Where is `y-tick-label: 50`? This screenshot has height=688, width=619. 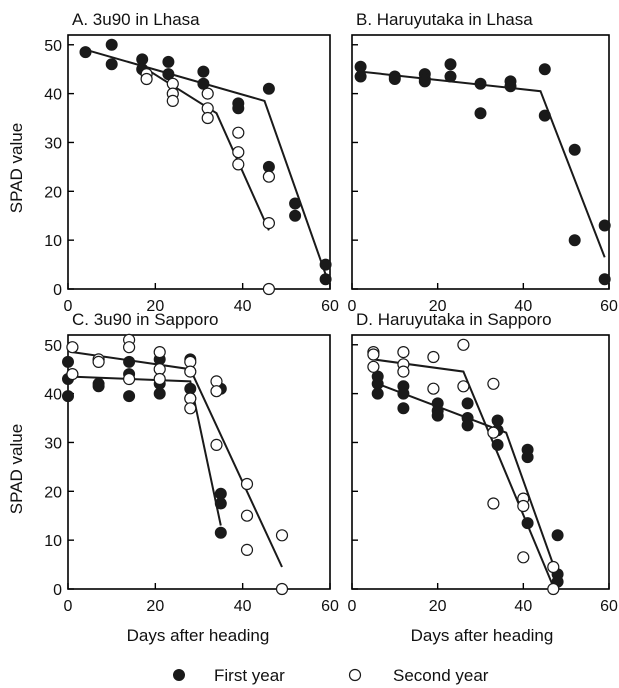 y-tick-label: 50 is located at coordinates (53, 346).